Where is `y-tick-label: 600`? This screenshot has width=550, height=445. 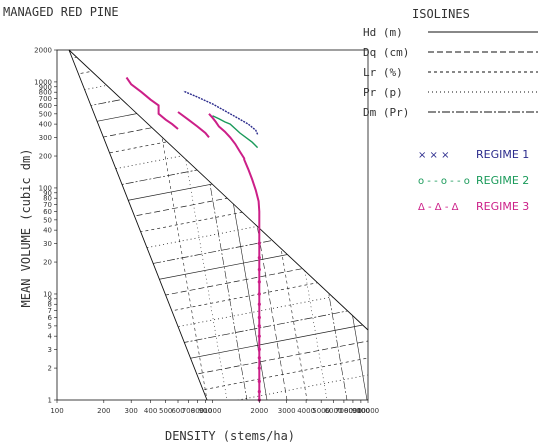
y-tick-label: 600 is located at coordinates (45, 106).